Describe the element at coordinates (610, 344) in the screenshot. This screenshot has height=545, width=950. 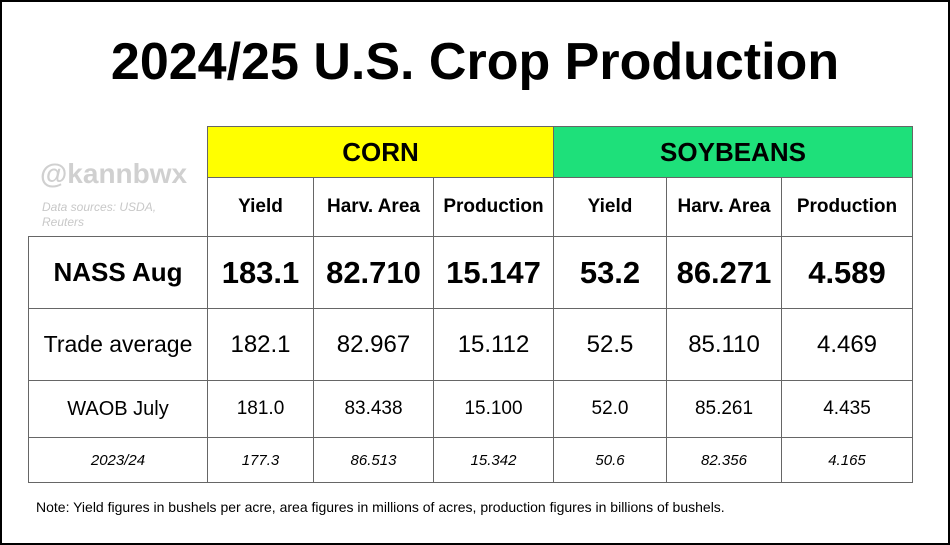
I see `table-cell: 52.5` at that location.